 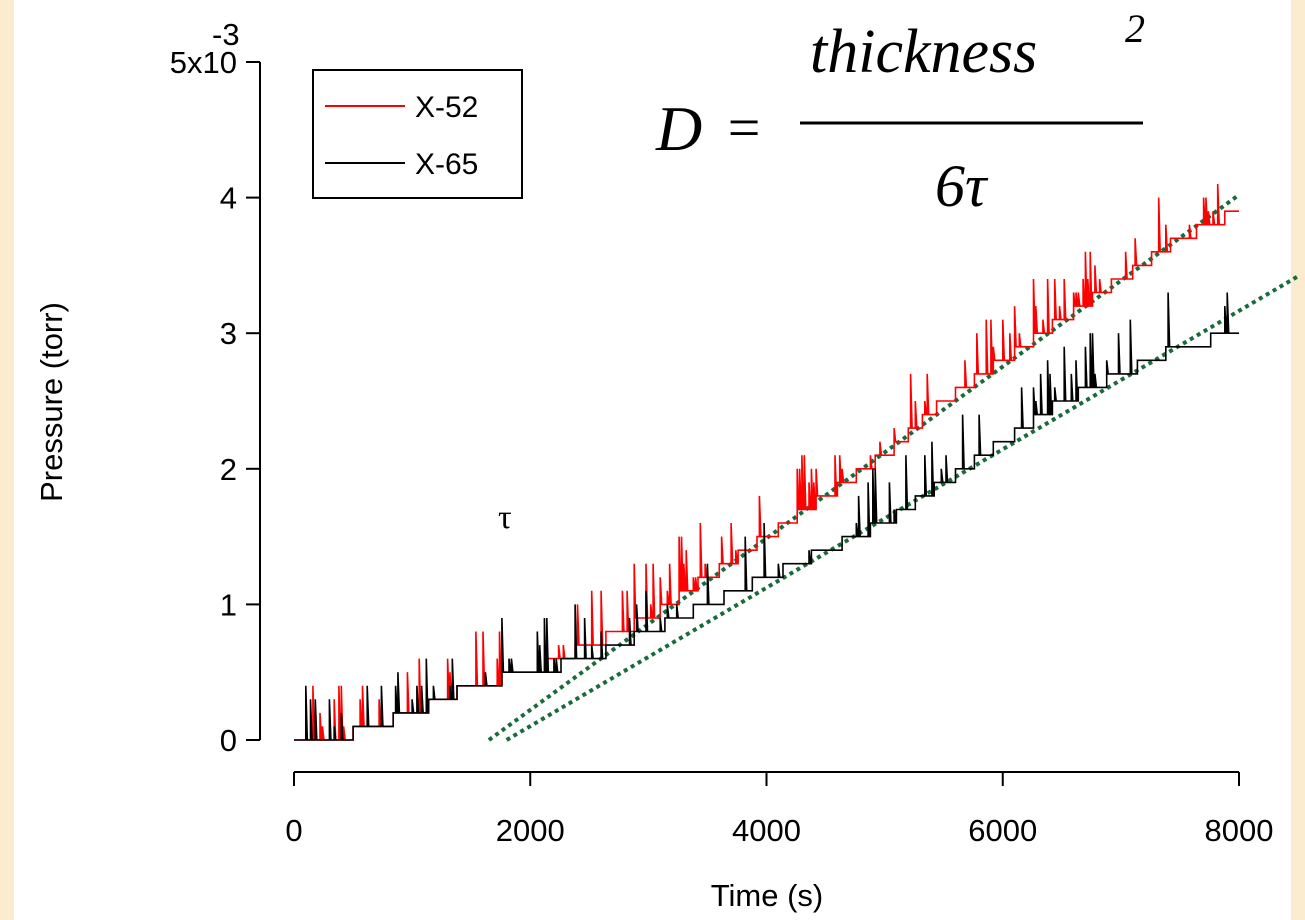 What do you see at coordinates (678, 128) in the screenshot?
I see `equation-lhs: D` at bounding box center [678, 128].